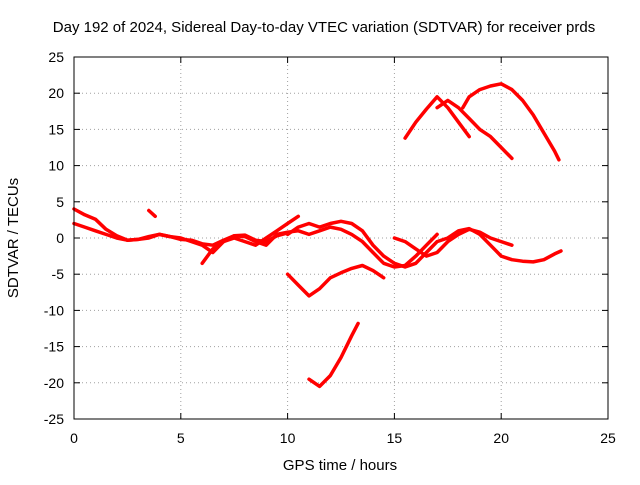 The height and width of the screenshot is (485, 640). What do you see at coordinates (13, 238) in the screenshot?
I see `y-axis-label: SDTVAR / TECUs` at bounding box center [13, 238].